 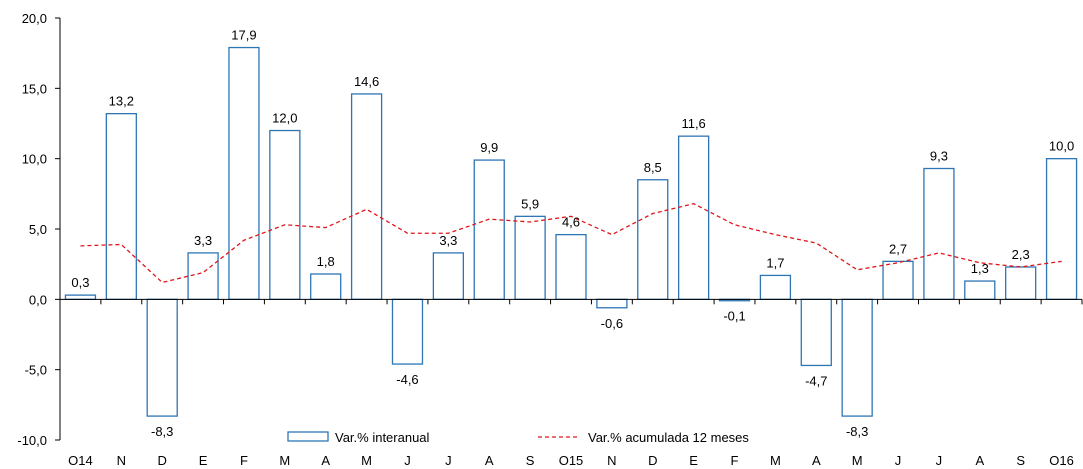 I want to click on data-label: 4,6, so click(x=571, y=222).